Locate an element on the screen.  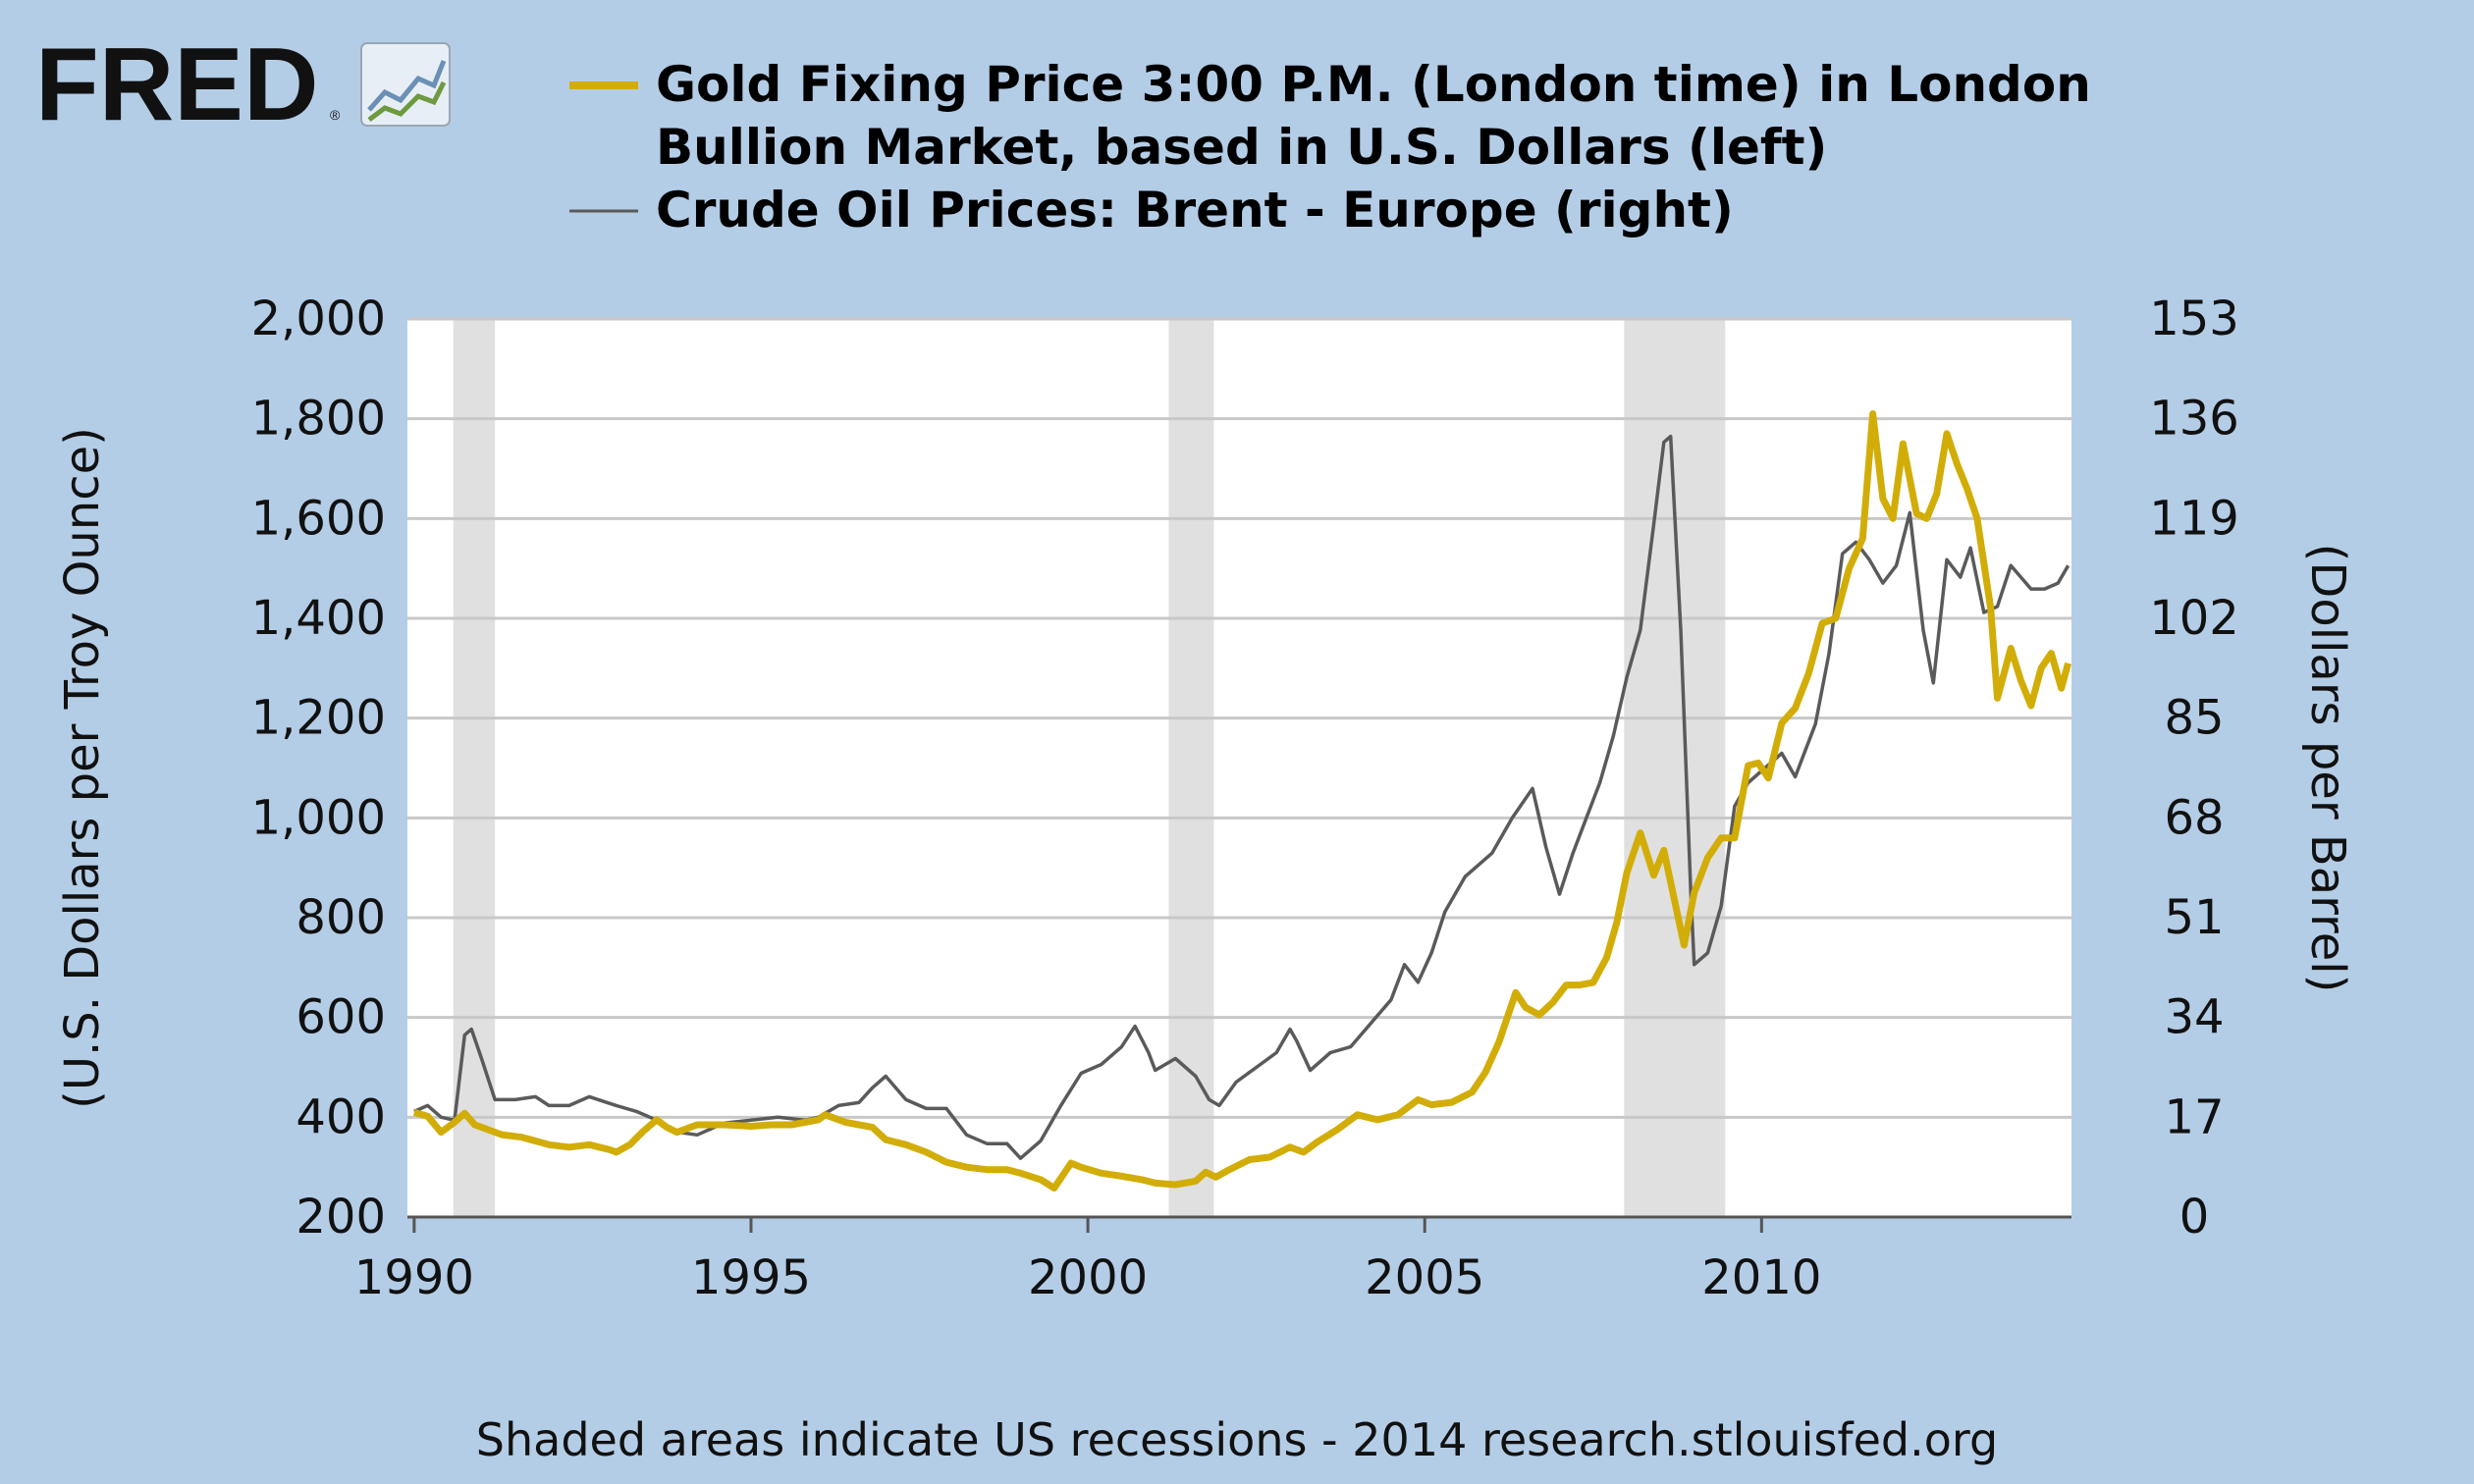
left-tick-label: 2,000 is located at coordinates (318, 319).